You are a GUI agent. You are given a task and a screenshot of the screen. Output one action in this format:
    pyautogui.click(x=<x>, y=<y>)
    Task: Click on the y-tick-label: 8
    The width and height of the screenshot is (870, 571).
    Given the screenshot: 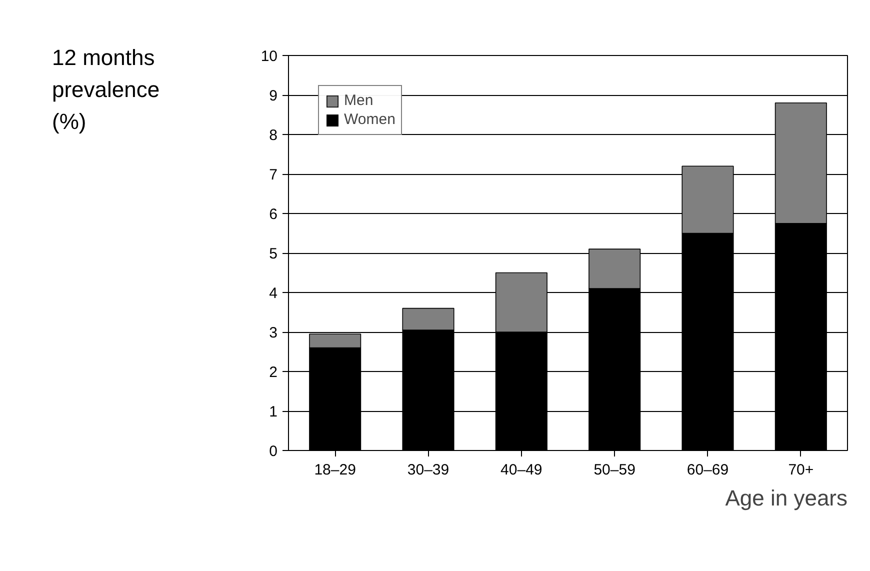 What is the action you would take?
    pyautogui.click(x=273, y=135)
    